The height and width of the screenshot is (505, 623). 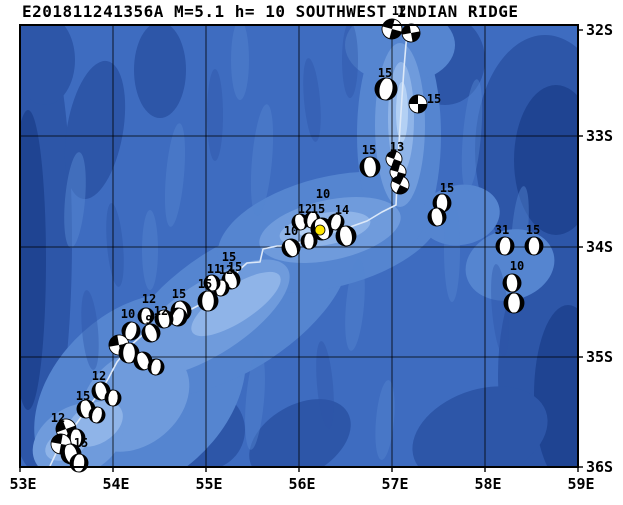 I want to click on longitude-tick-label: 54E, so click(x=115, y=484).